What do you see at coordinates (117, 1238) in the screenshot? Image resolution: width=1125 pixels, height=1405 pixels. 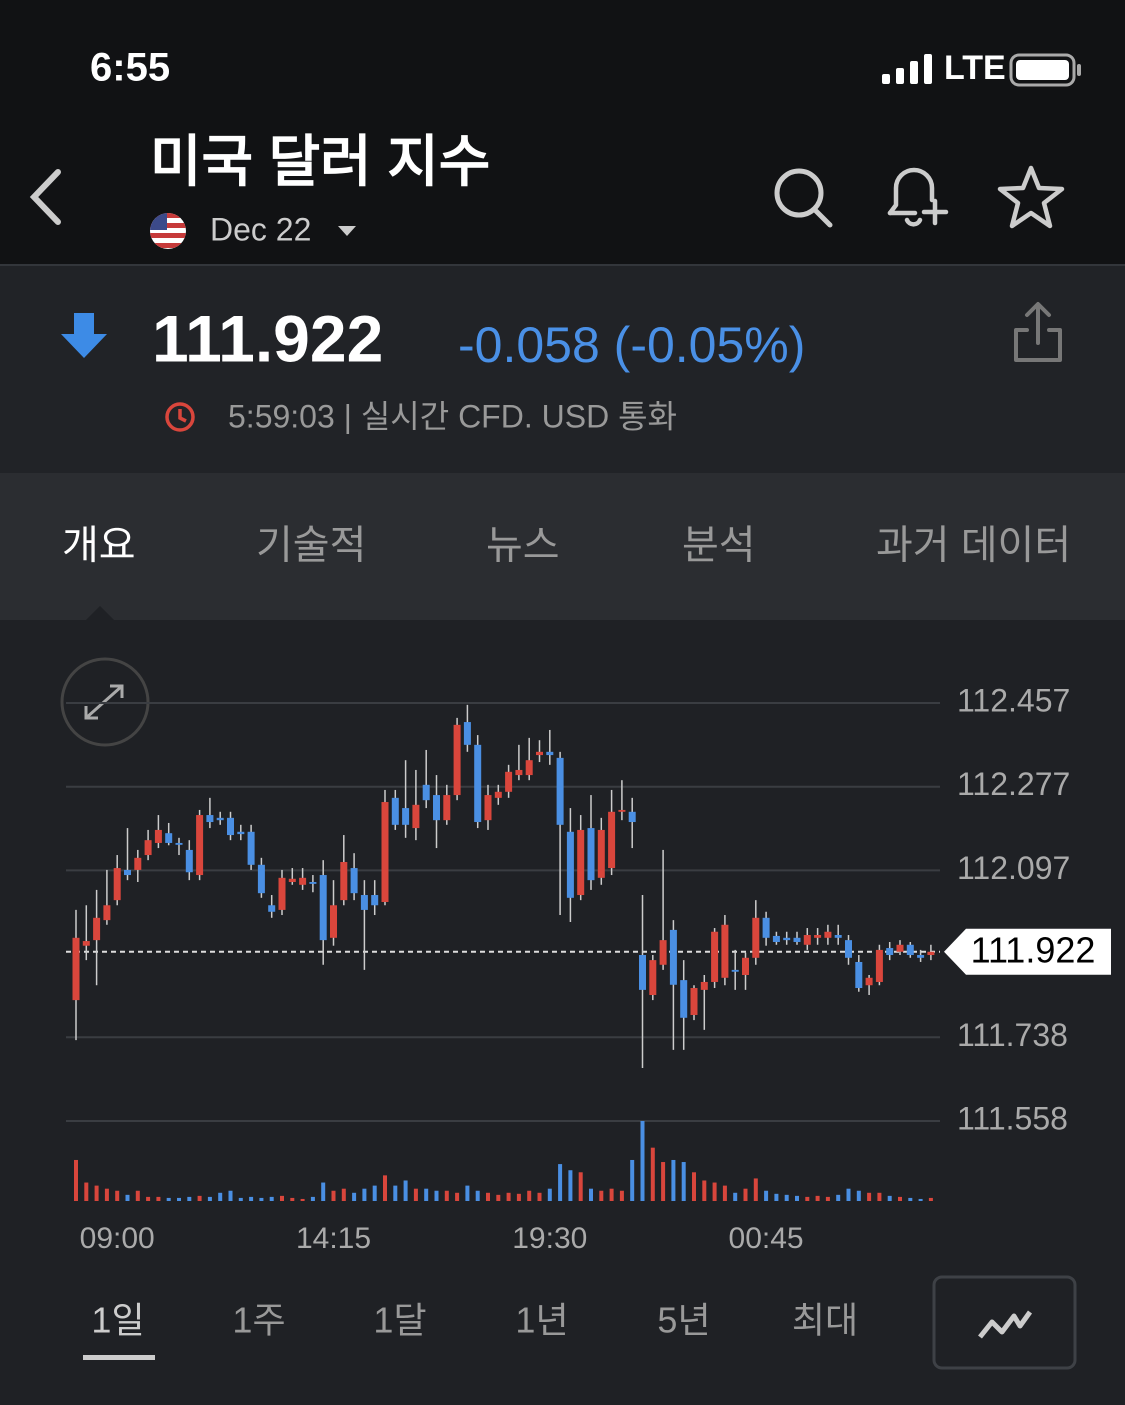 I see `x-tick-label: 09:00` at bounding box center [117, 1238].